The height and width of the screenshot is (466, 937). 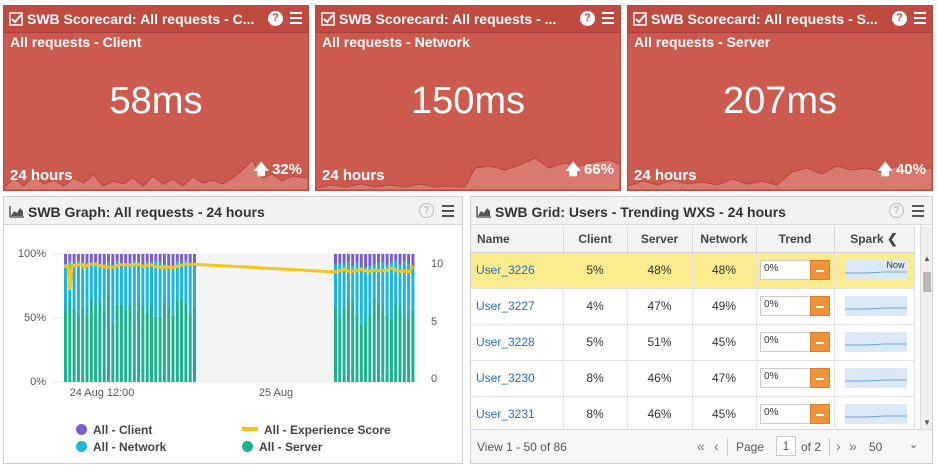 What do you see at coordinates (724, 342) in the screenshot?
I see `cell-network: 45%` at bounding box center [724, 342].